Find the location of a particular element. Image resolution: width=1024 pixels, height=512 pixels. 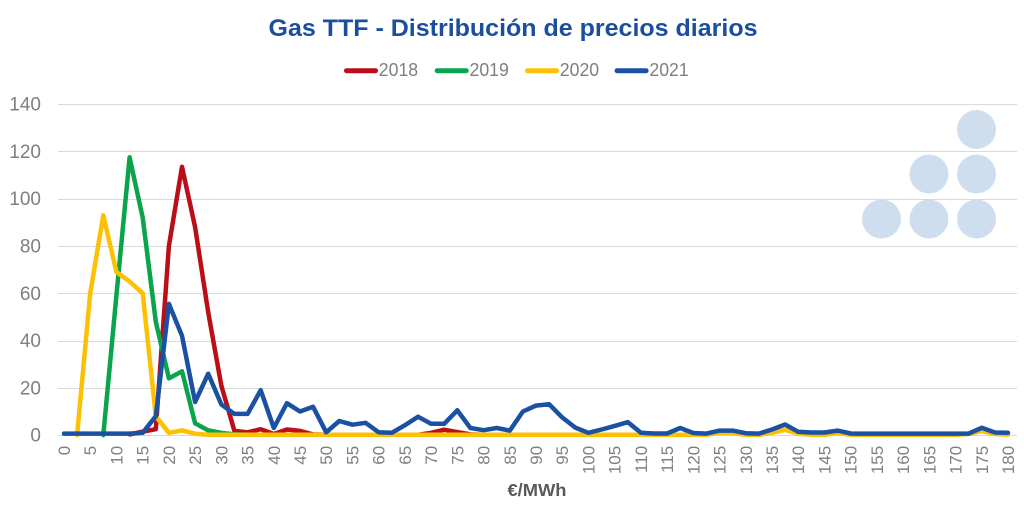

svg-text: 125 is located at coordinates (720, 460).